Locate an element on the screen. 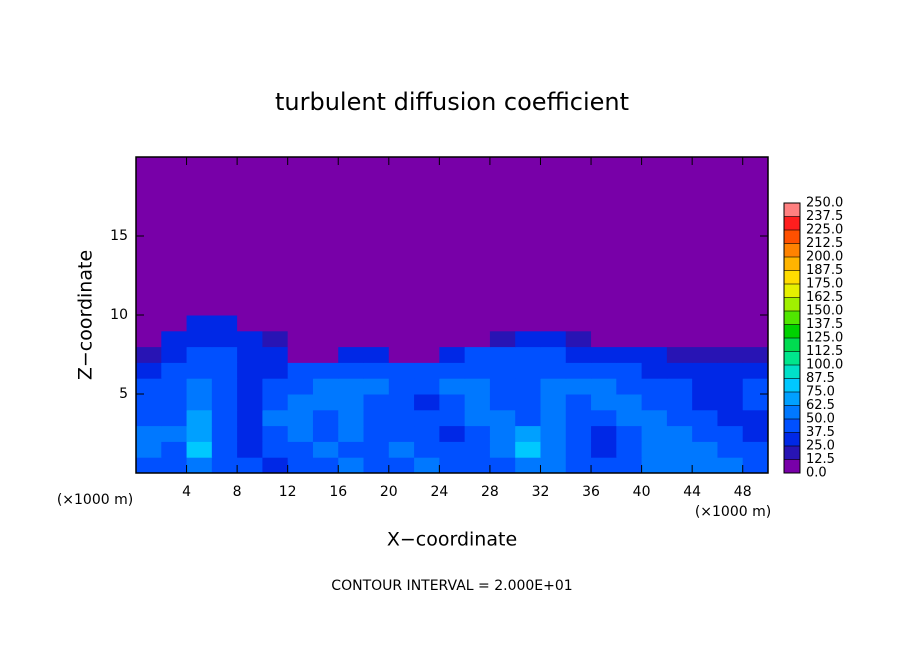 The width and height of the screenshot is (904, 654). chart-title: turbulent diffusion coefficient is located at coordinates (452, 102).